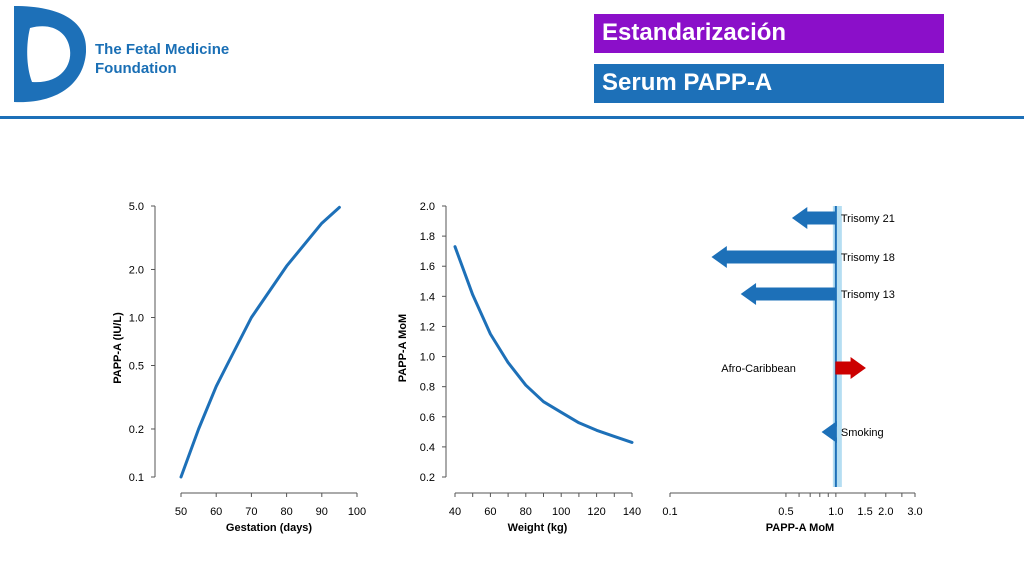 This screenshot has height=576, width=1024. Describe the element at coordinates (868, 219) in the screenshot. I see `chart3-category-label: Trisomy 21` at that location.